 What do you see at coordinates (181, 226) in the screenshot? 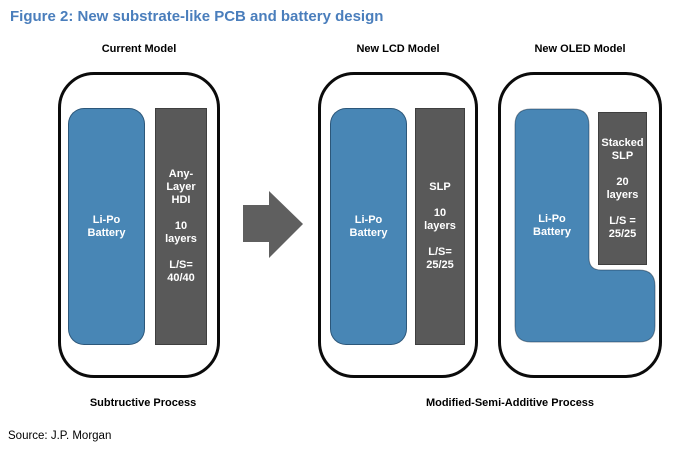
I see `pcb-block-any-layer-hdi: Any- Layer HDI 10 layers L/S= 40/40` at bounding box center [181, 226].